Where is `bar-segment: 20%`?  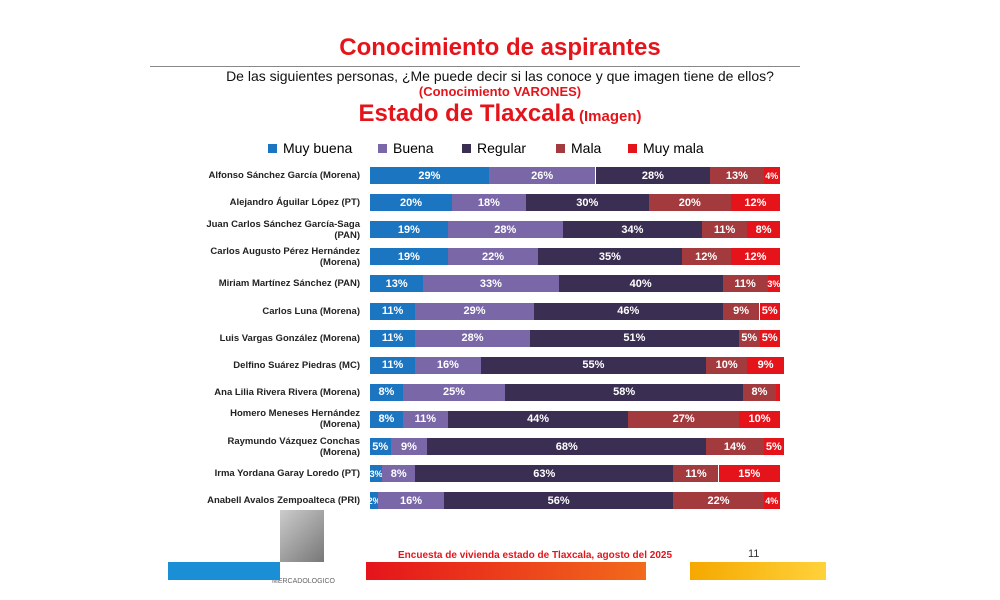 bar-segment: 20% is located at coordinates (689, 203).